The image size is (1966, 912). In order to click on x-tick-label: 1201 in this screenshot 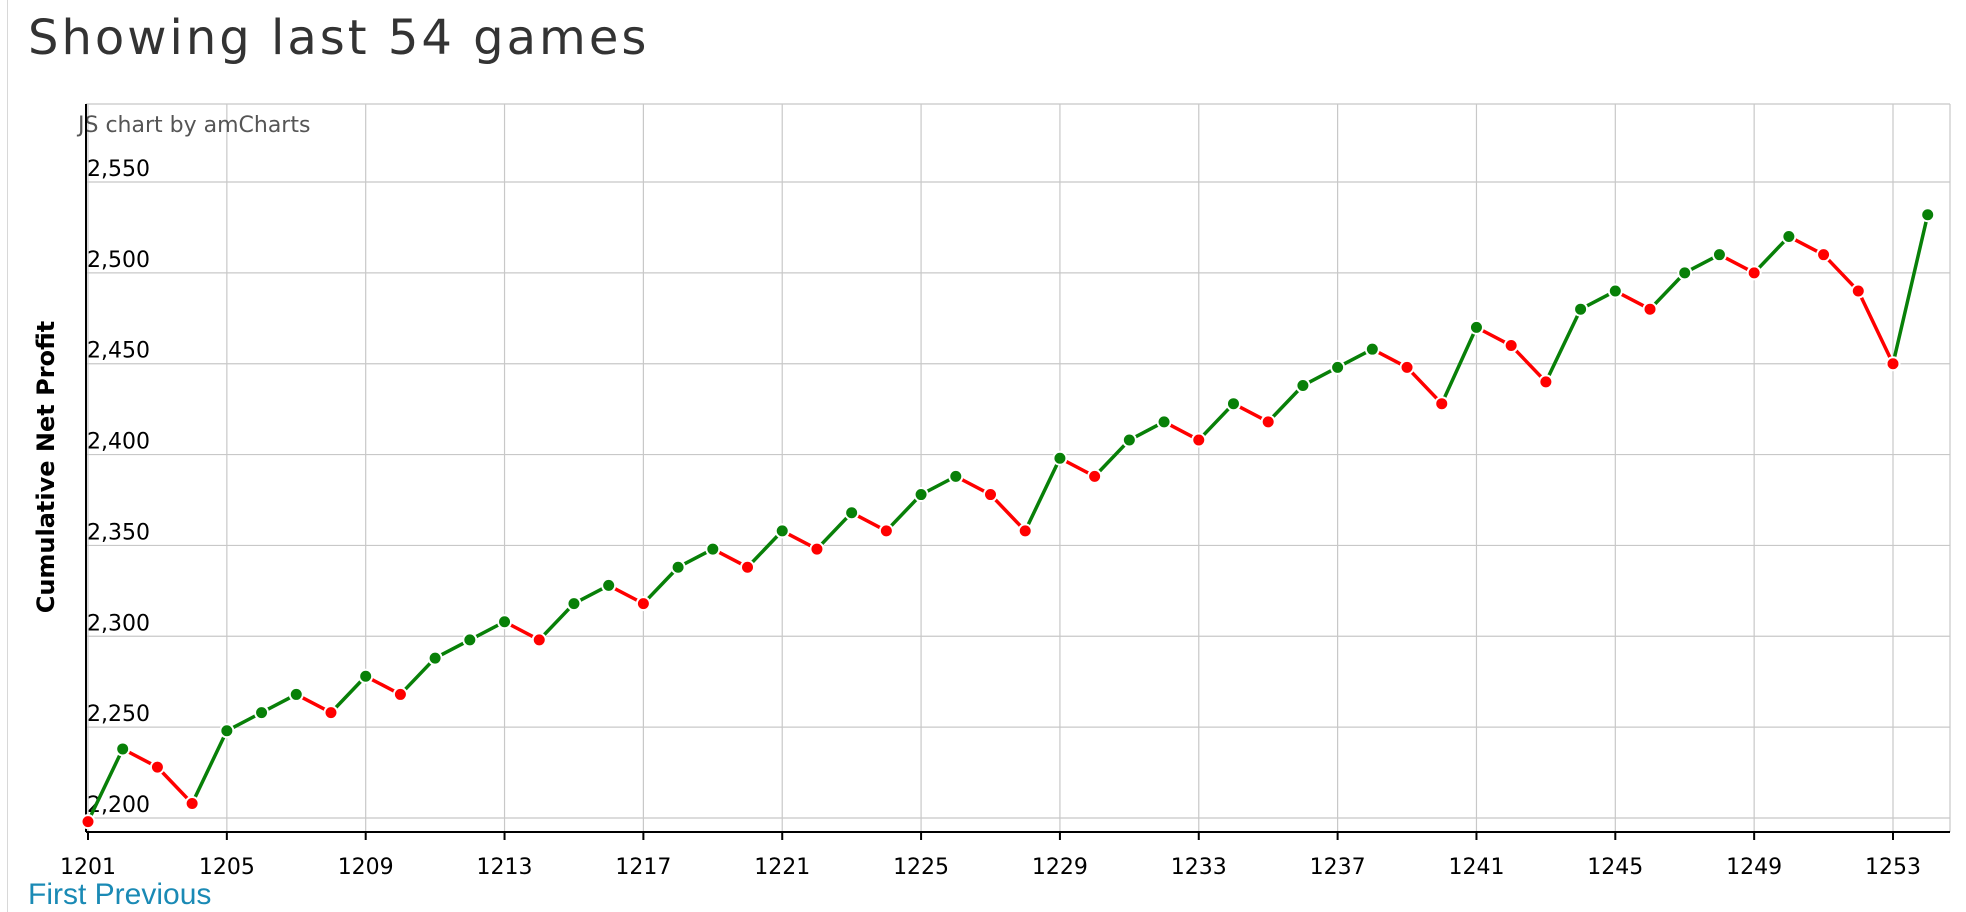, I will do `click(88, 867)`.